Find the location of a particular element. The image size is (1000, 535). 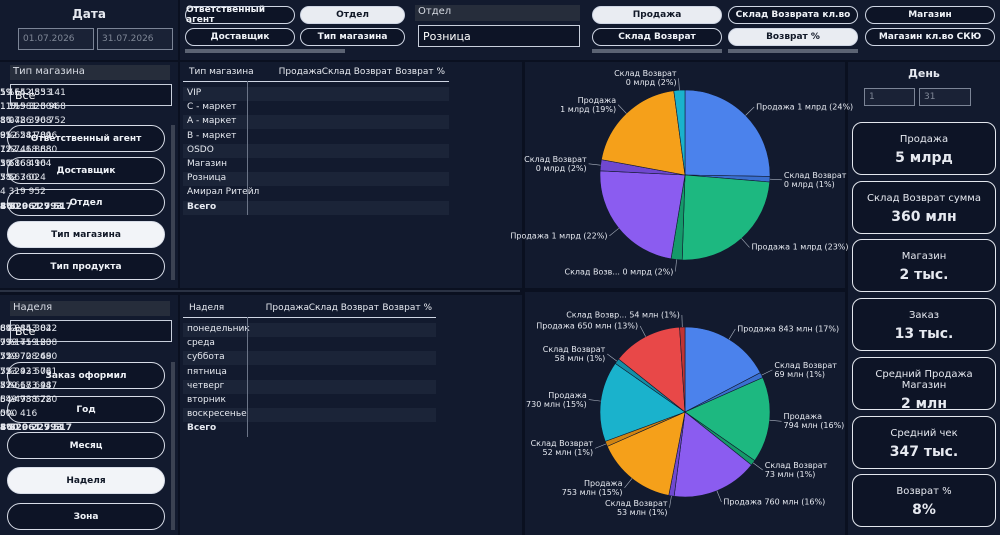

slicer-button: Наделя is located at coordinates (86, 480).